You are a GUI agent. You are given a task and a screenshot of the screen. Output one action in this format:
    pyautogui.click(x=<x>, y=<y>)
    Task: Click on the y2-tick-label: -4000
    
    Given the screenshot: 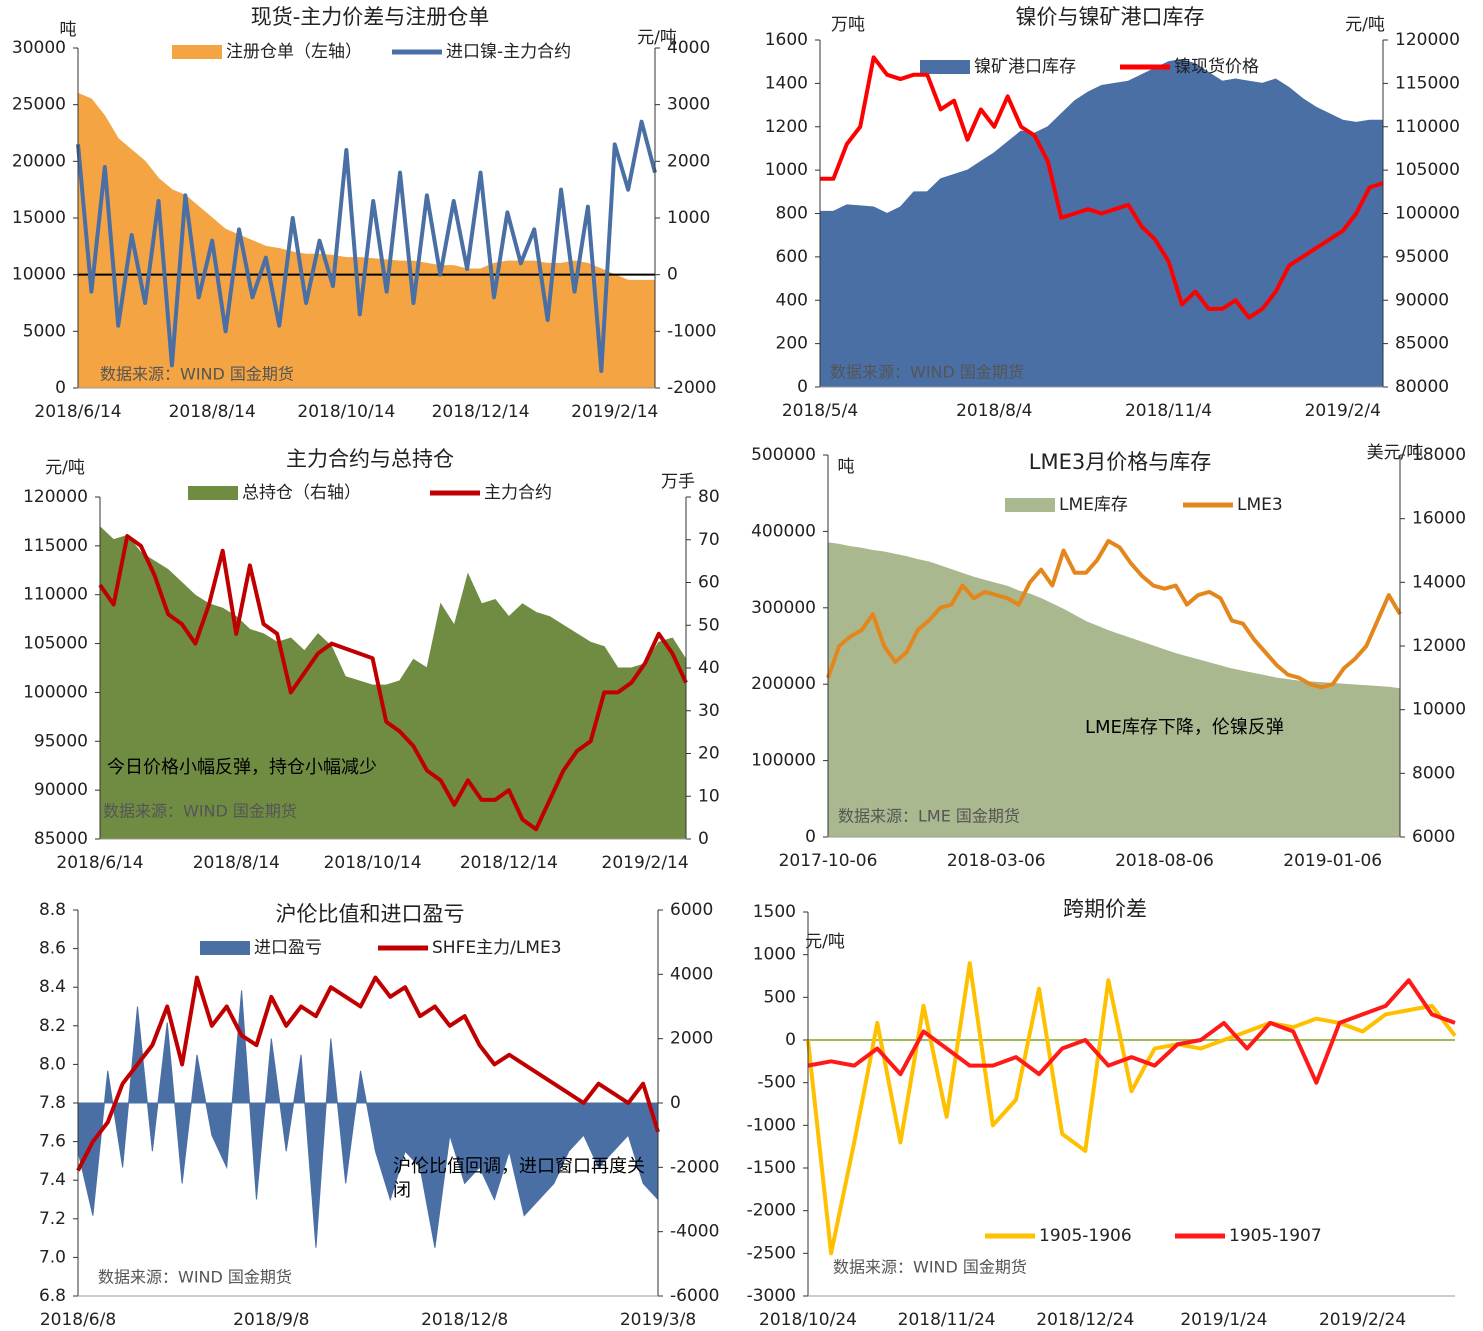 What is the action you would take?
    pyautogui.click(x=694, y=1232)
    